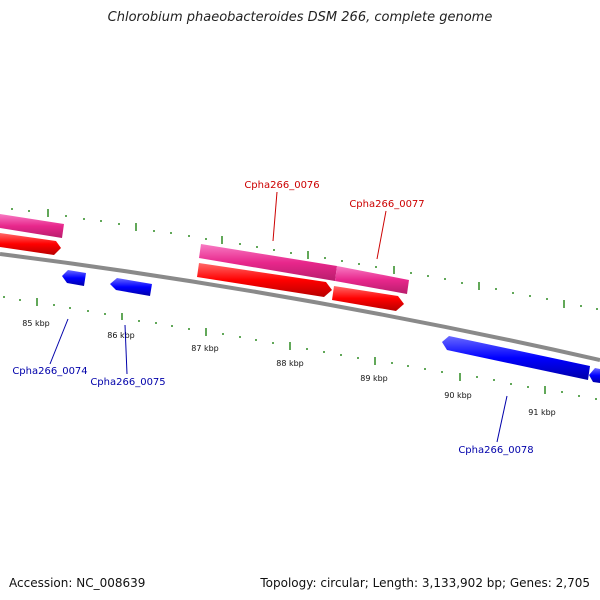  I want to click on scale-label-90: 90 kbp, so click(458, 395).